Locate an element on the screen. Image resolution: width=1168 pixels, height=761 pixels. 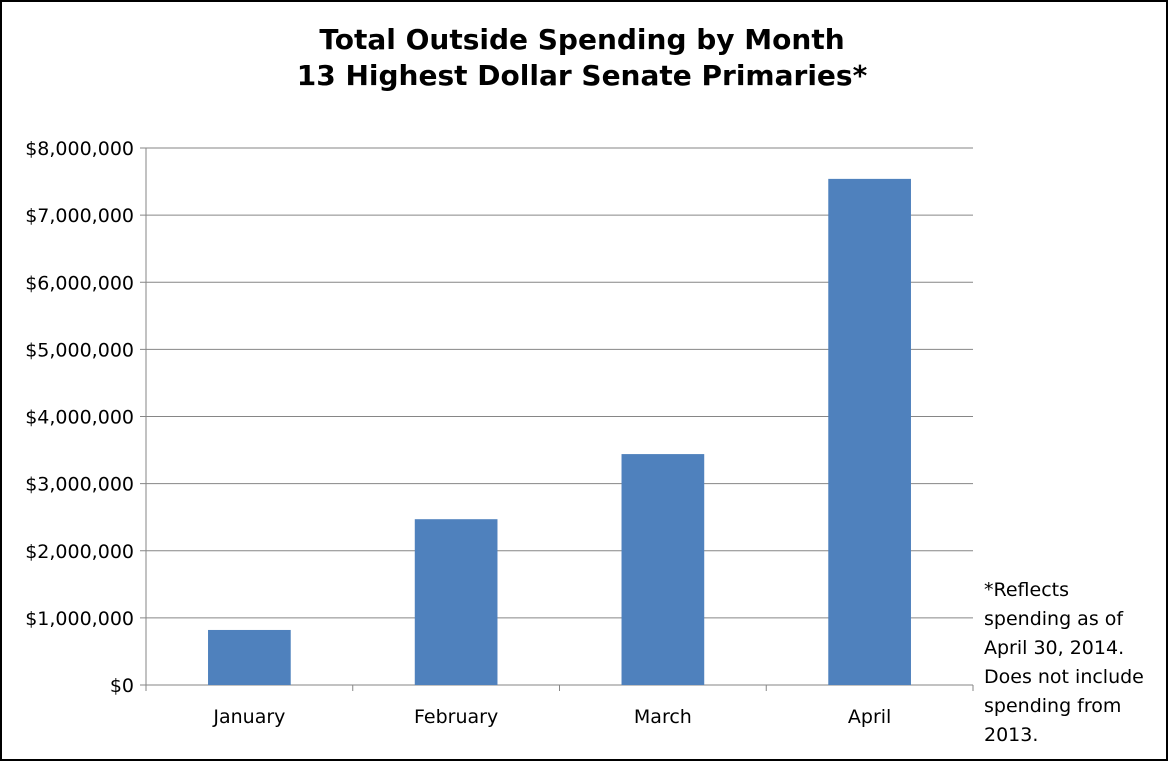
y-tick-label: $8,000,000 is located at coordinates (79, 149).